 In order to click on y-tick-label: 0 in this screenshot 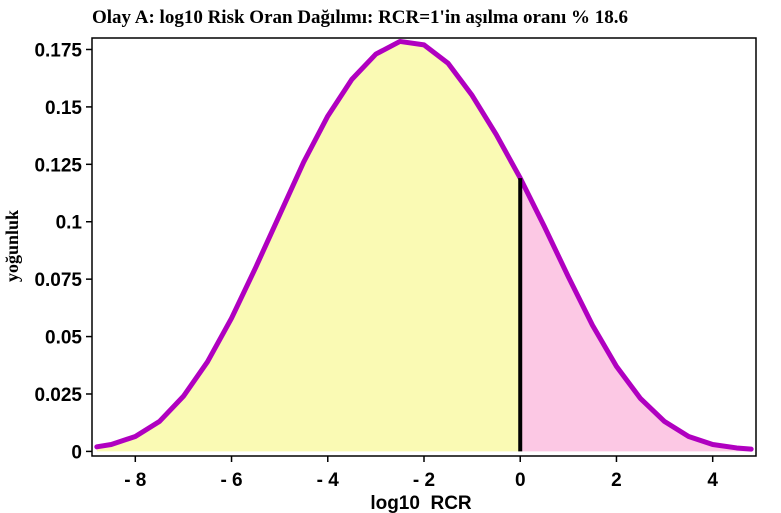, I will do `click(76, 452)`.